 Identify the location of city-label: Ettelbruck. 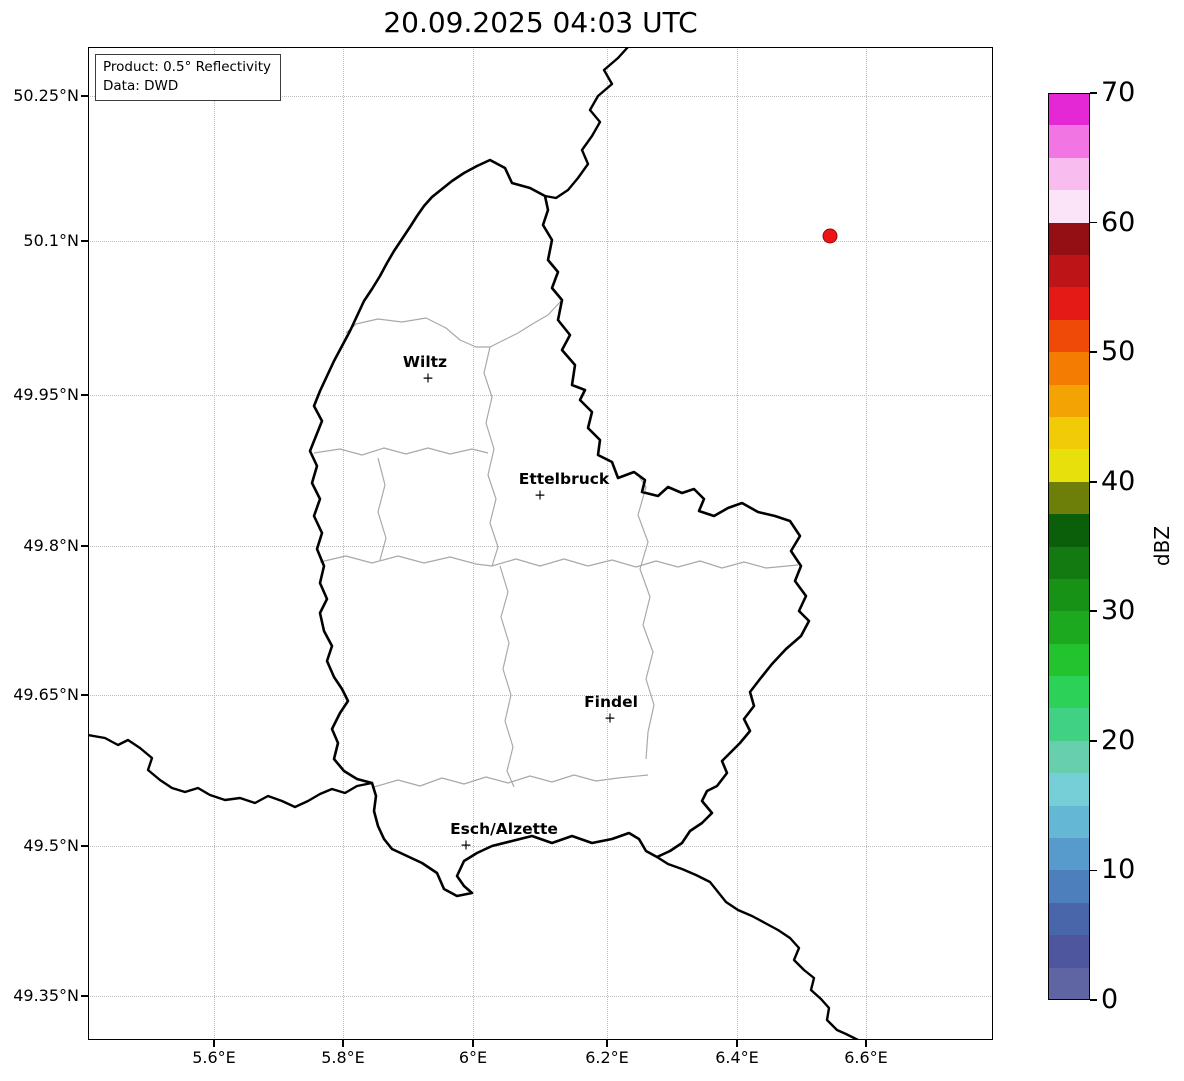
(564, 479).